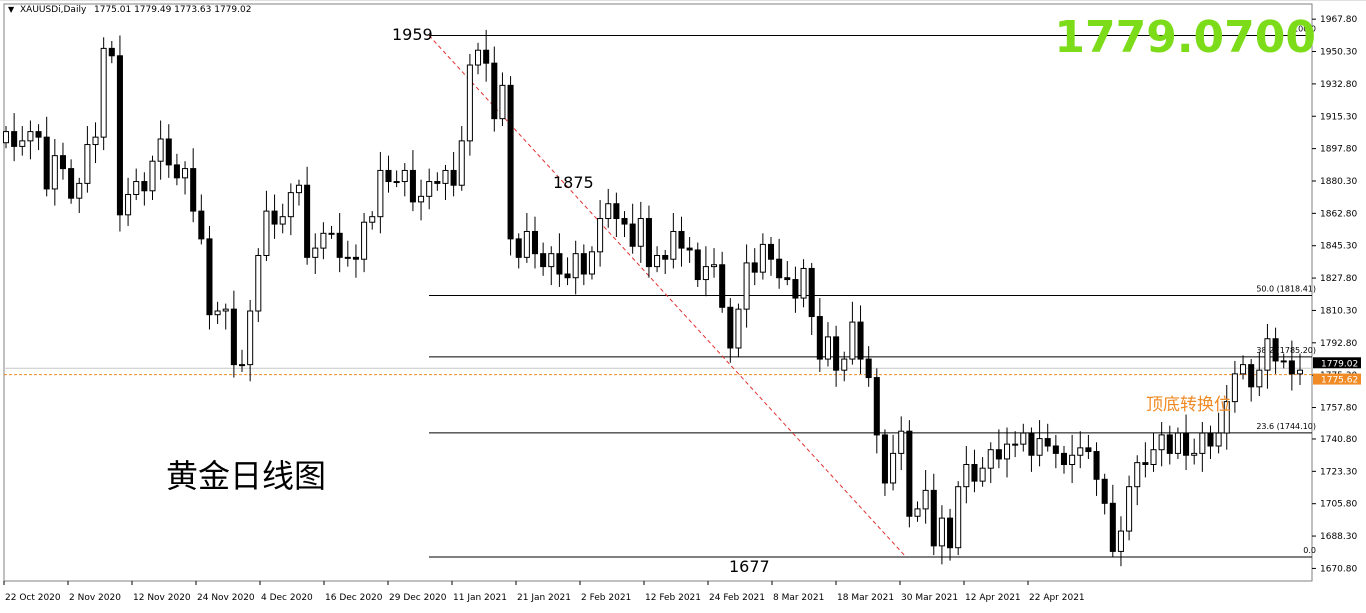  Describe the element at coordinates (1338, 505) in the screenshot. I see `y-tick-label: 1705.80` at that location.